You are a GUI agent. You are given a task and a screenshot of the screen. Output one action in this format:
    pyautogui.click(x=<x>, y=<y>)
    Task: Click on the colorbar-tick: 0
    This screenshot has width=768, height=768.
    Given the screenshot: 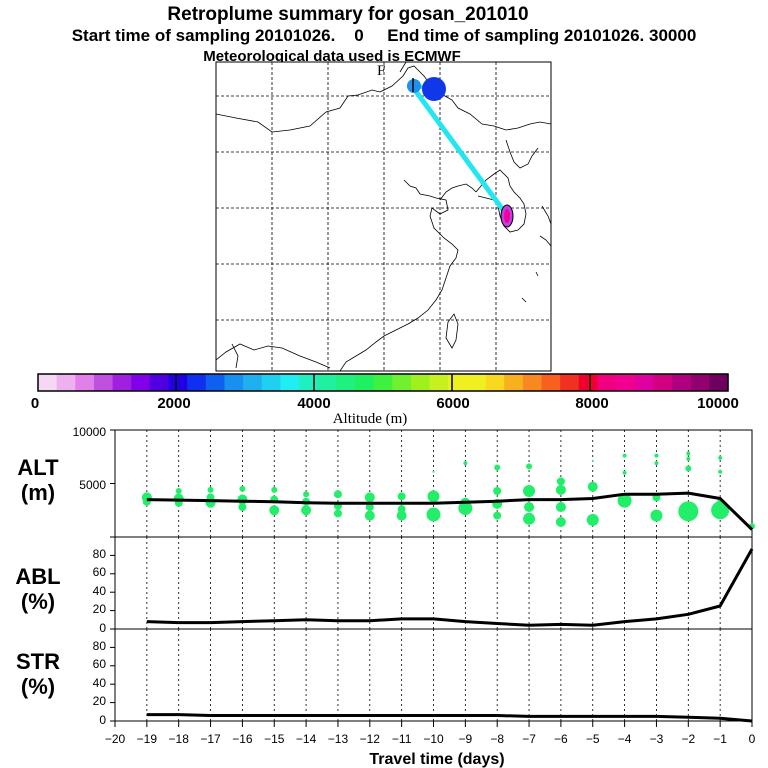 What is the action you would take?
    pyautogui.click(x=35, y=403)
    